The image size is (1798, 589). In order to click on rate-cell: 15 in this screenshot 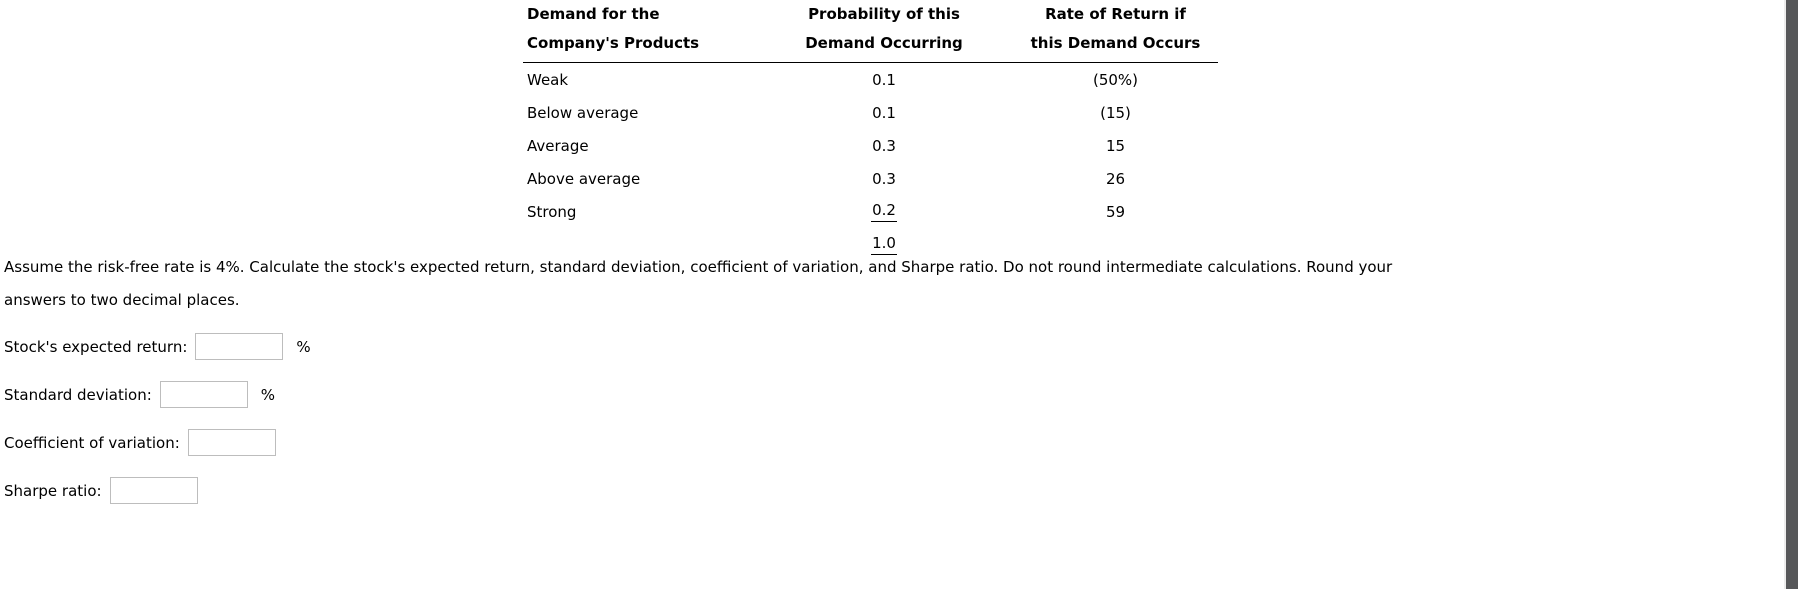, I will do `click(1115, 145)`.